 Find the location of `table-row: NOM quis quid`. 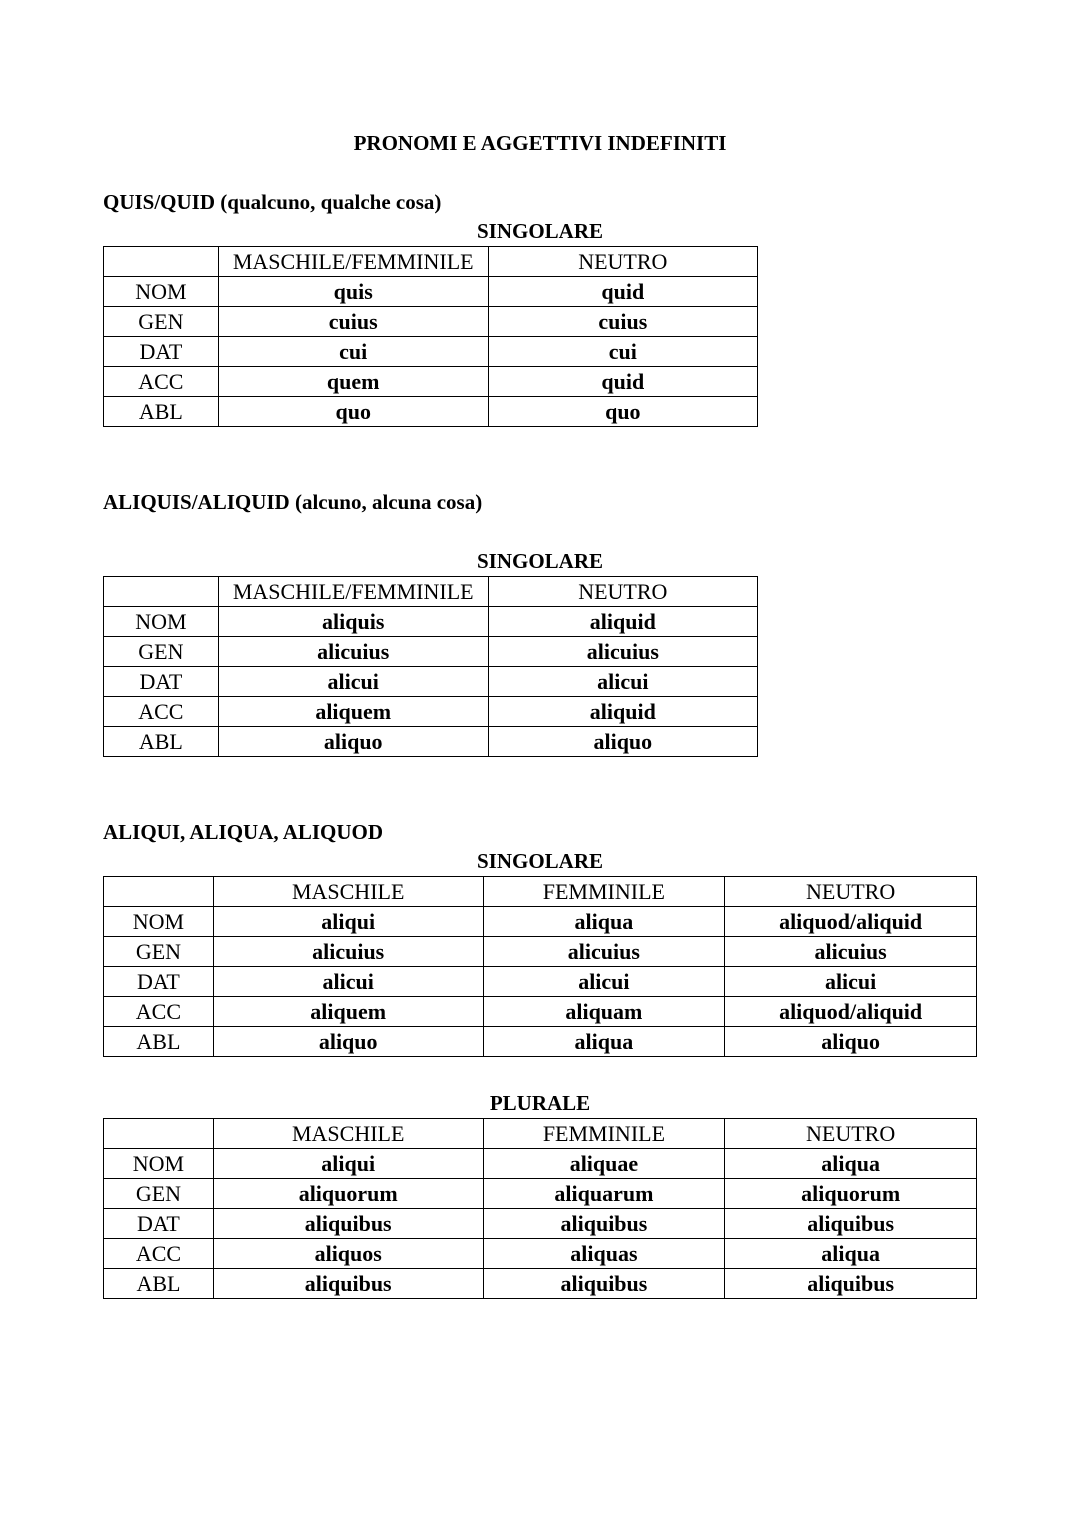

table-row: NOM quis quid is located at coordinates (431, 291).